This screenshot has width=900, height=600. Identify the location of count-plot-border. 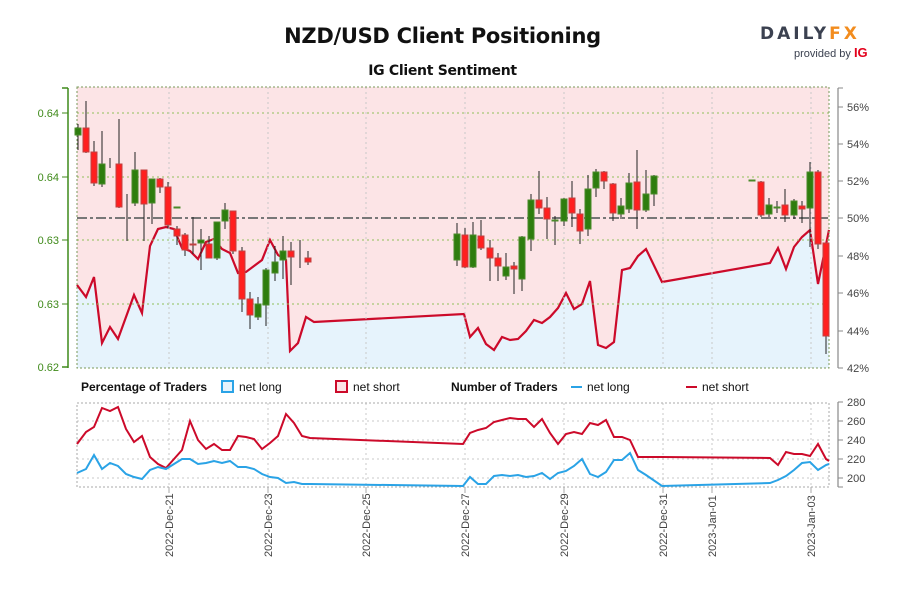
(453, 445).